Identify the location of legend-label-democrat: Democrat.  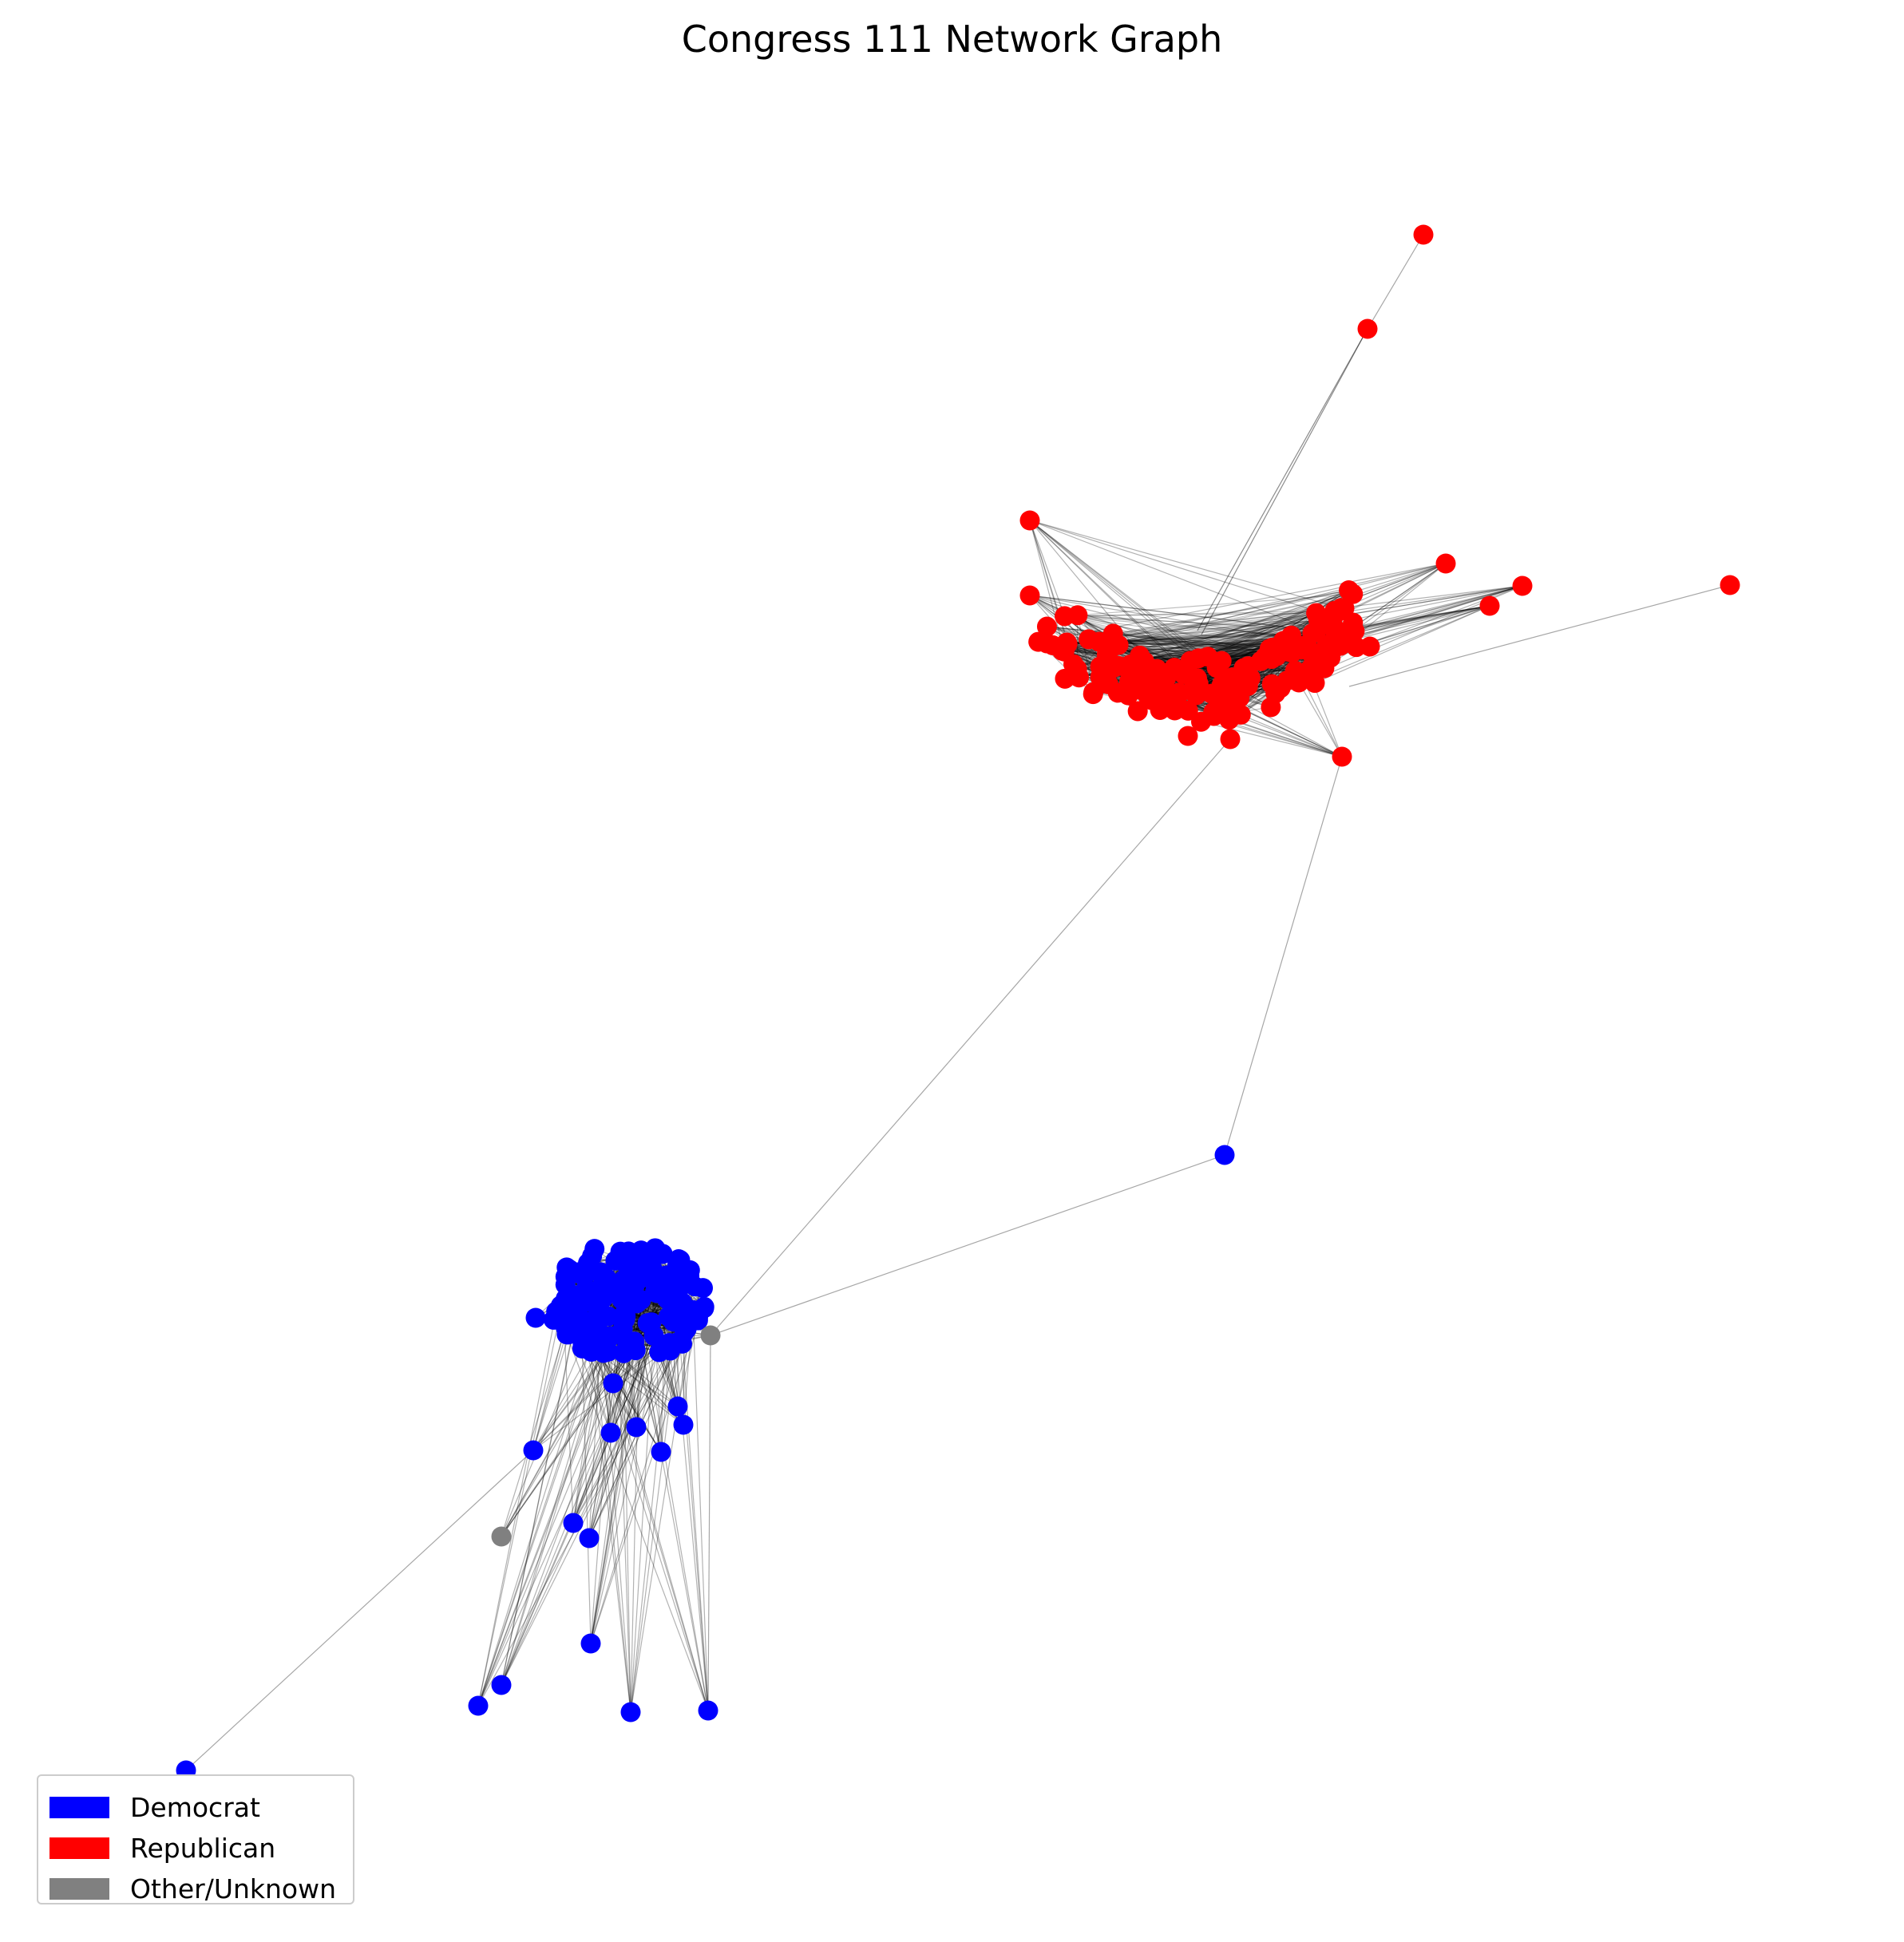
(195, 1807).